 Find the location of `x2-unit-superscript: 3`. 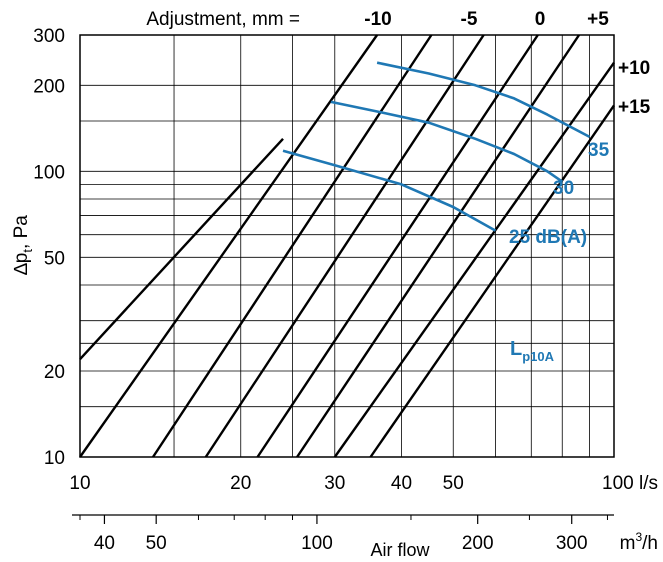

x2-unit-superscript: 3 is located at coordinates (638, 537).